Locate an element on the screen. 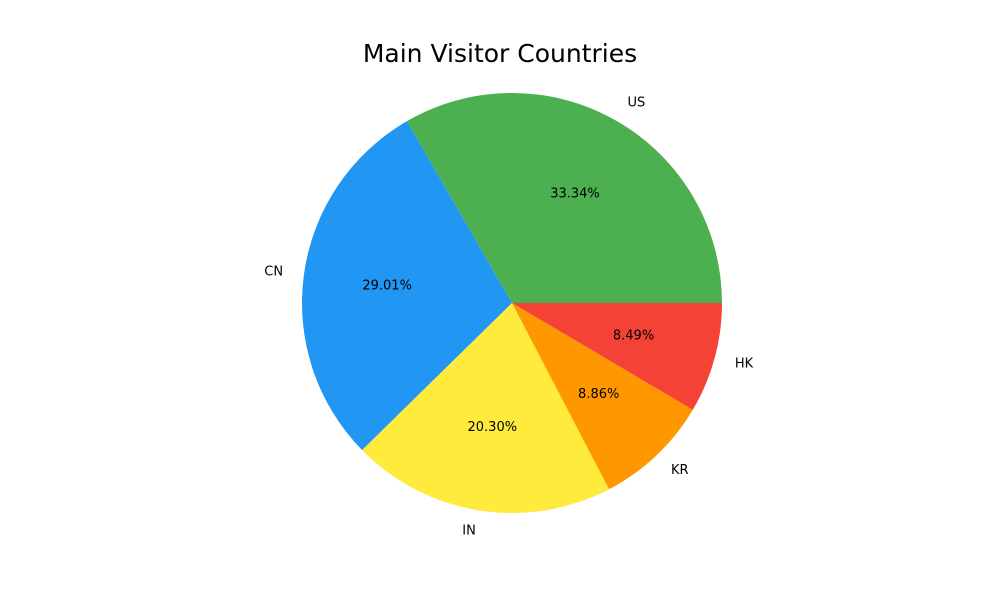 The image size is (1000, 600). chart-title: Main Visitor Countries is located at coordinates (500, 53).